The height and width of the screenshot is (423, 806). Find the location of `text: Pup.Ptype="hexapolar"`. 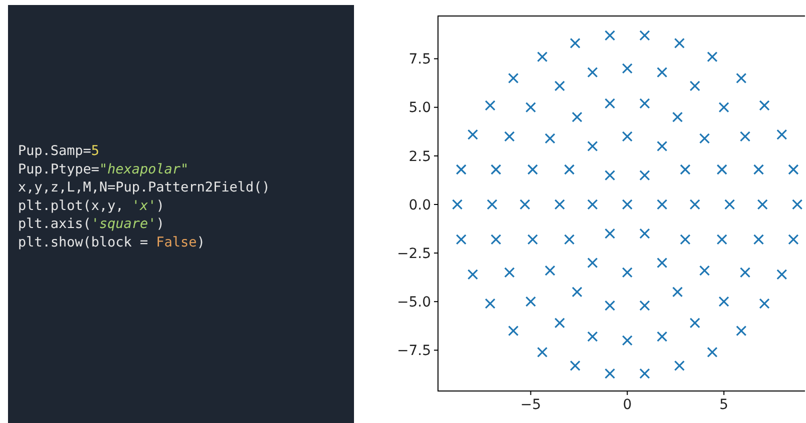

text: Pup.Ptype="hexapolar" is located at coordinates (103, 169).